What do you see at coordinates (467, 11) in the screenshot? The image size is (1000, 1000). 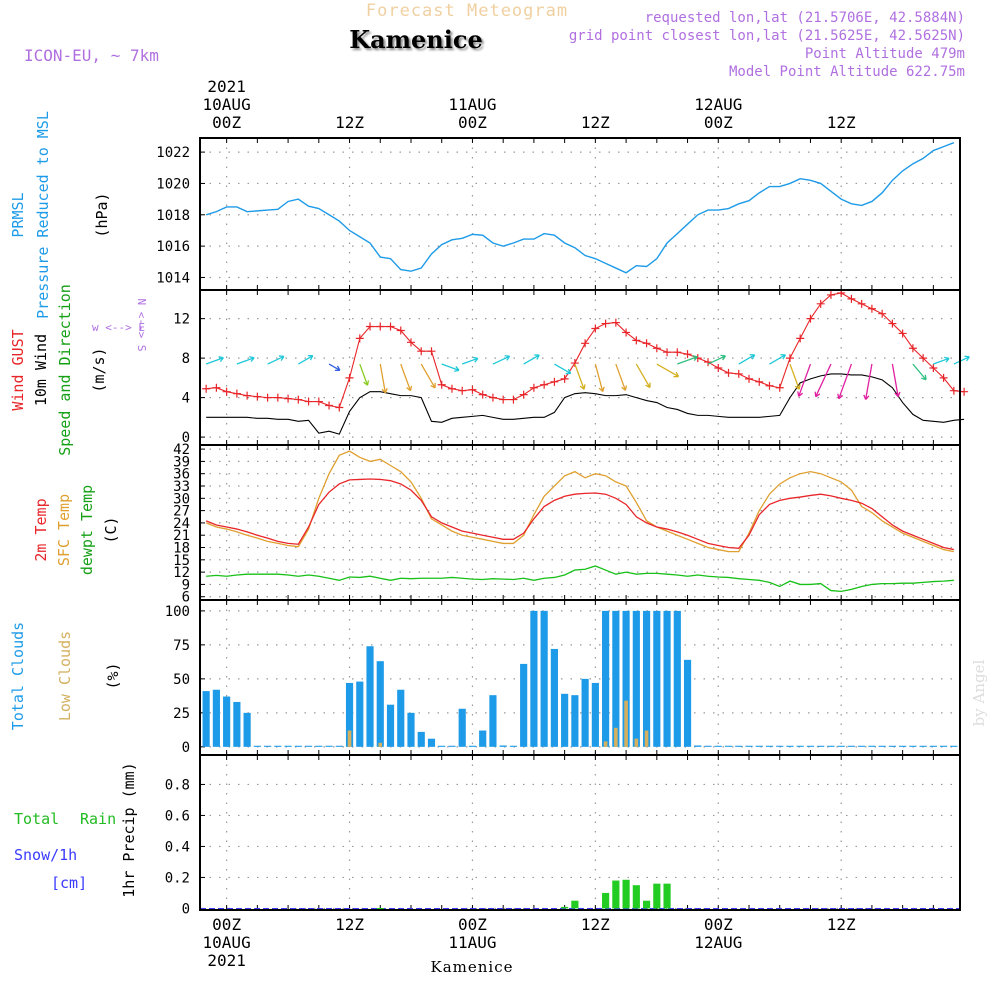 I see `product-title: Forecast Meteogram` at bounding box center [467, 11].